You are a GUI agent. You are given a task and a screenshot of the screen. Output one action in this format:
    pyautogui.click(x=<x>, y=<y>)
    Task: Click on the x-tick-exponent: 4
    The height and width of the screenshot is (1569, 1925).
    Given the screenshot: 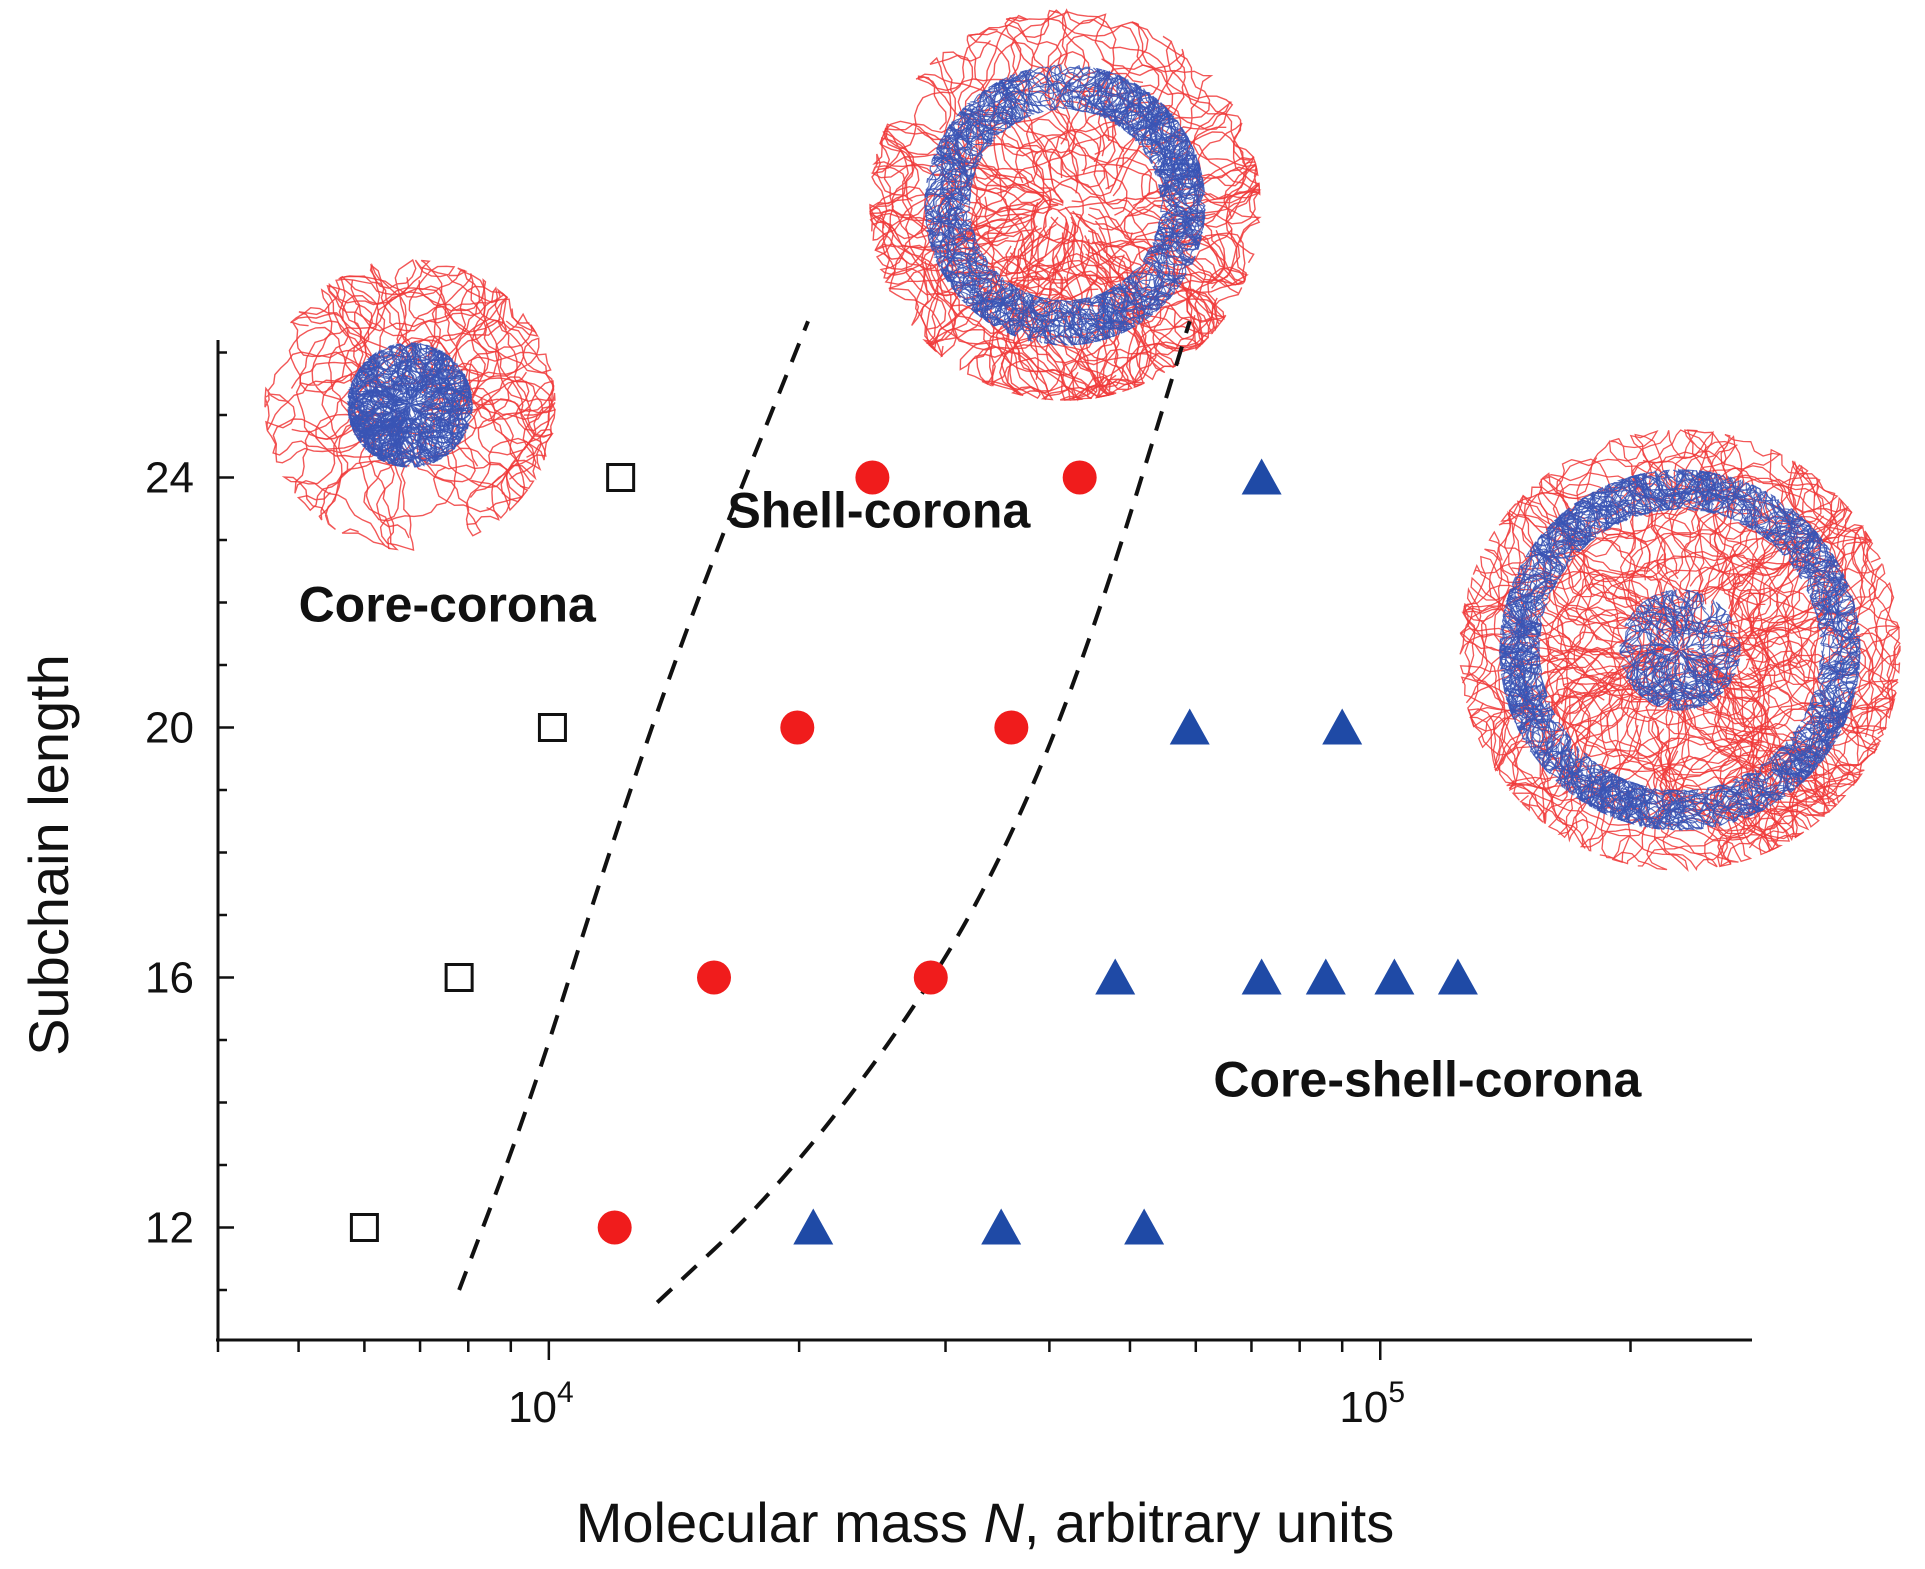 What is the action you would take?
    pyautogui.click(x=565, y=1392)
    